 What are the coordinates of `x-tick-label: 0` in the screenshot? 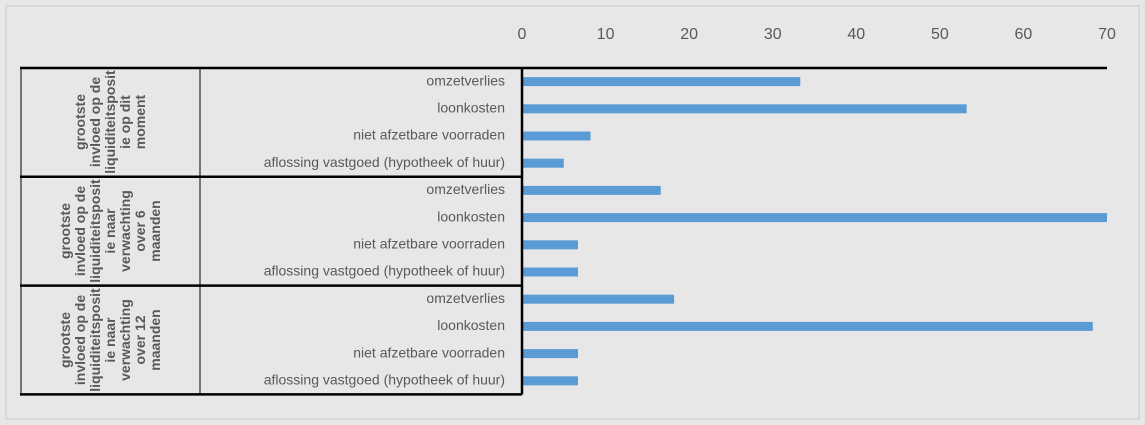 It's located at (522, 34).